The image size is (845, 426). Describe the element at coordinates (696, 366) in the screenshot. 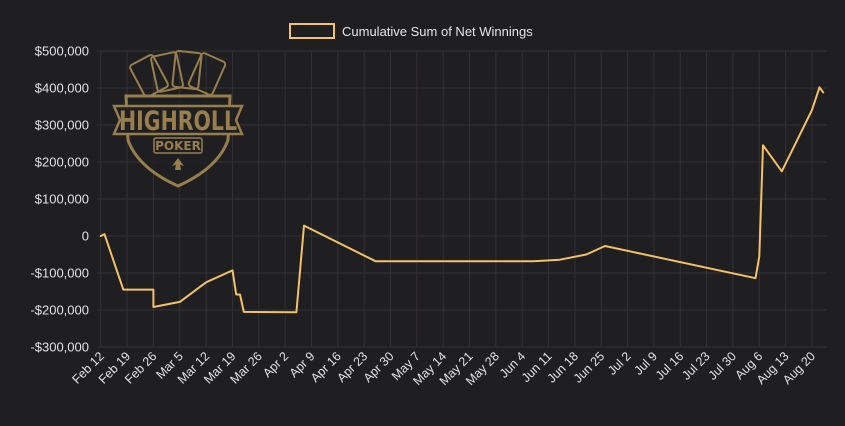

I see `x-tick-label: Jul 23` at that location.